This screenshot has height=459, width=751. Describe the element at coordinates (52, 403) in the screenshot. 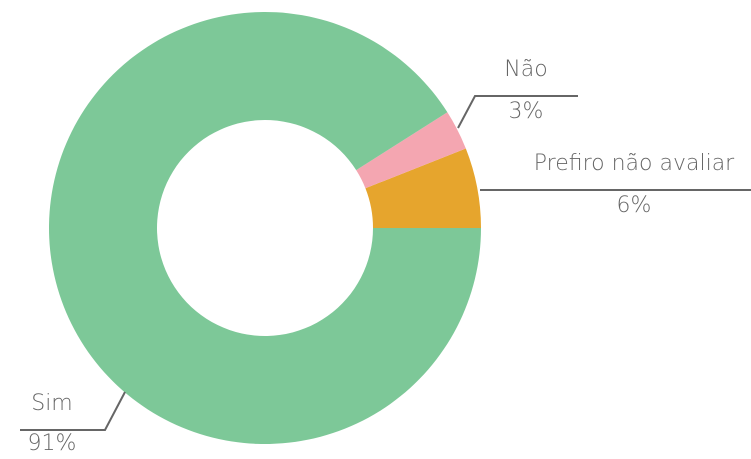

I see `slice-label: Sim` at that location.